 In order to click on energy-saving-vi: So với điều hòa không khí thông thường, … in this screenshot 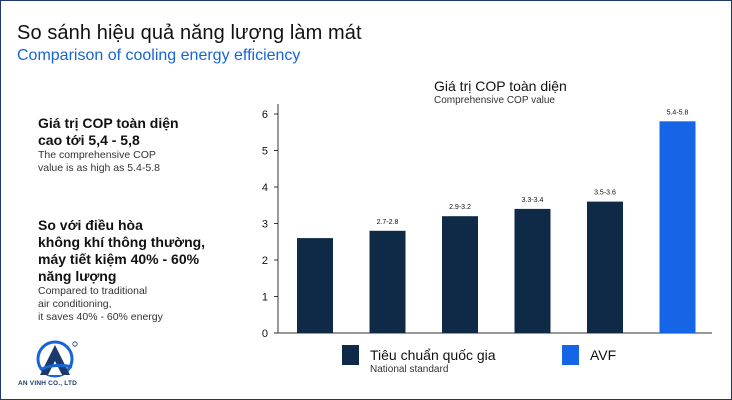, I will do `click(122, 250)`.